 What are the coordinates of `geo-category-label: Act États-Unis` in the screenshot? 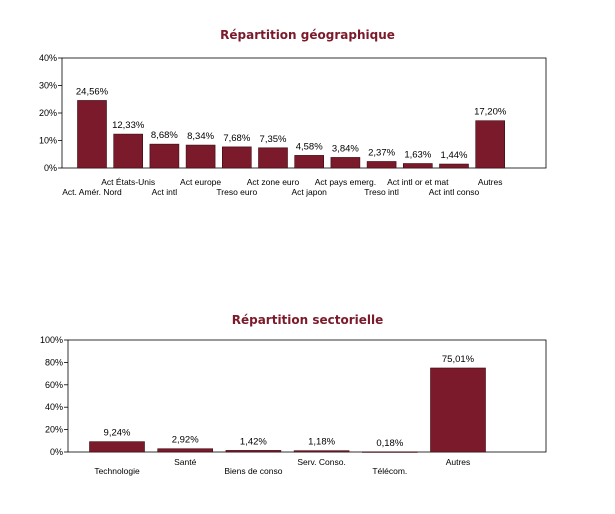 It's located at (128, 182).